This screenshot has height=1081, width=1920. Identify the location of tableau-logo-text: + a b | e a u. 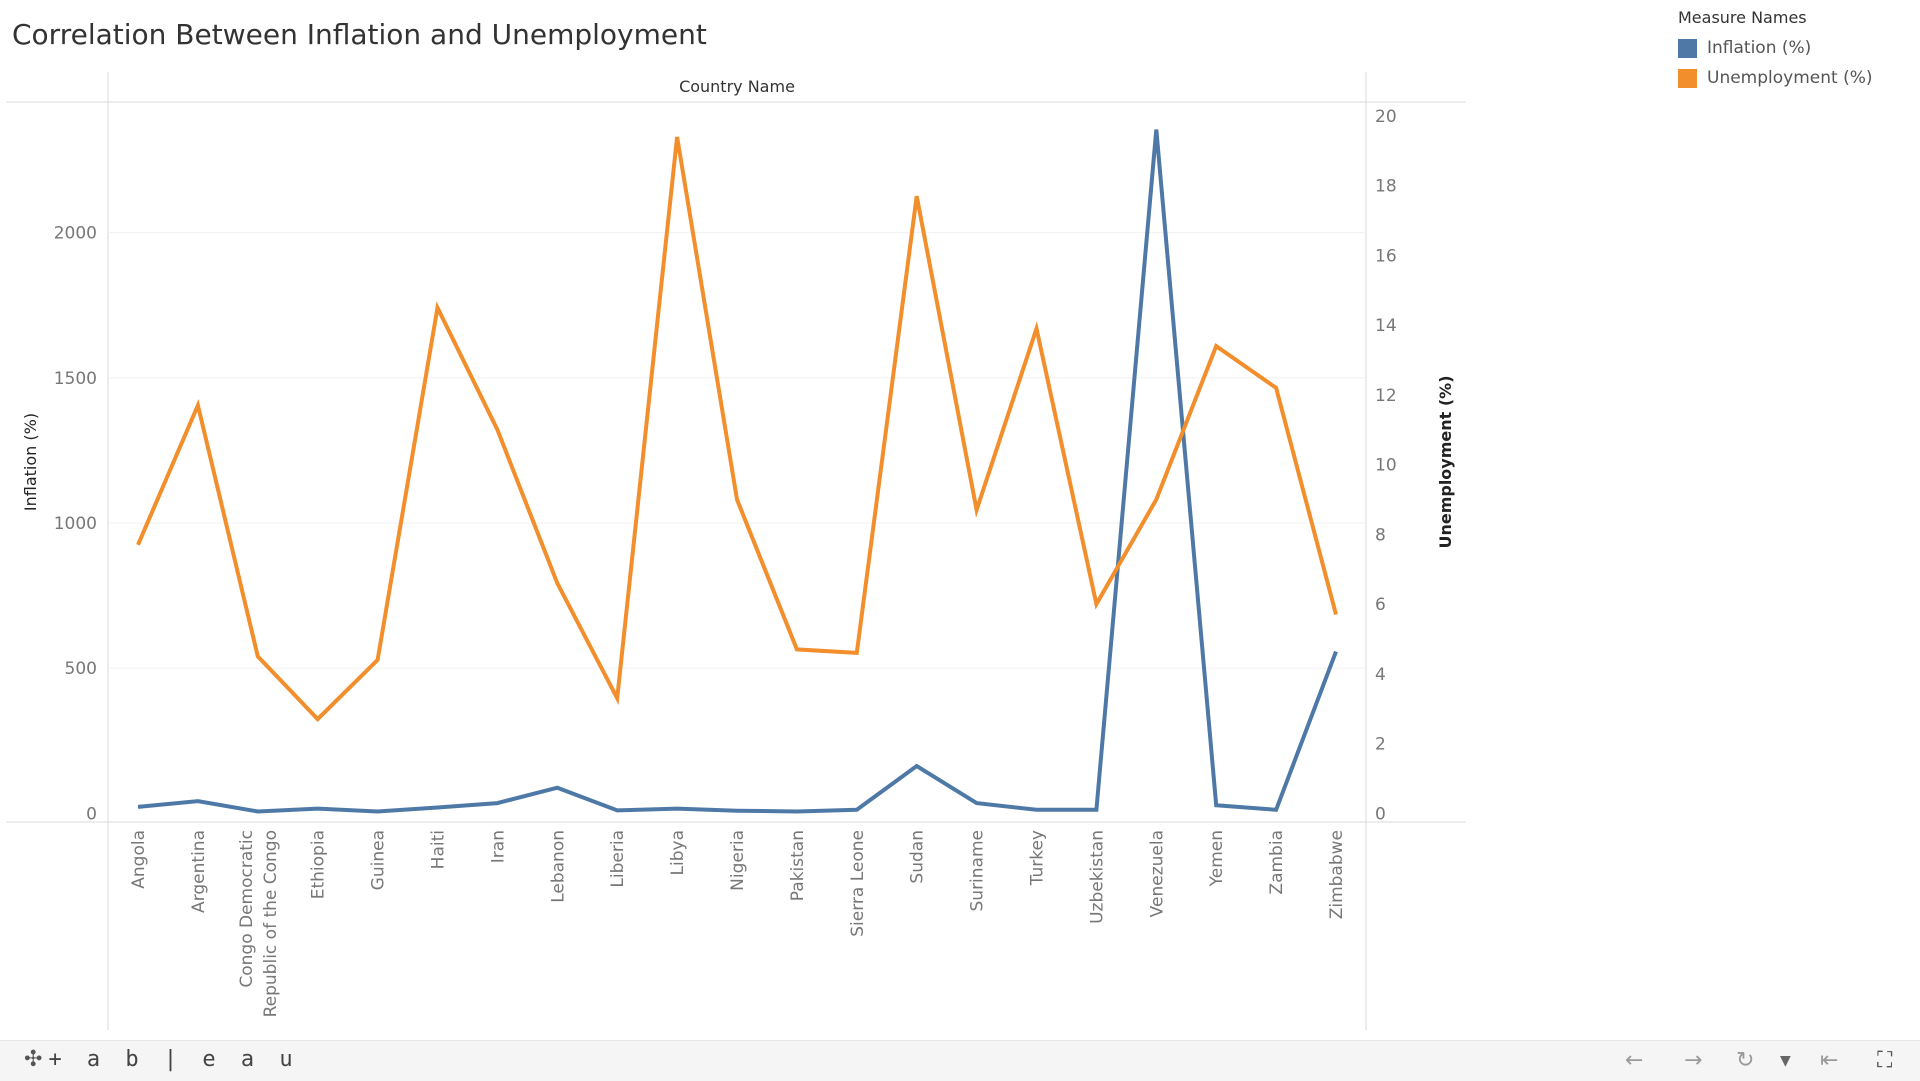
(173, 1059).